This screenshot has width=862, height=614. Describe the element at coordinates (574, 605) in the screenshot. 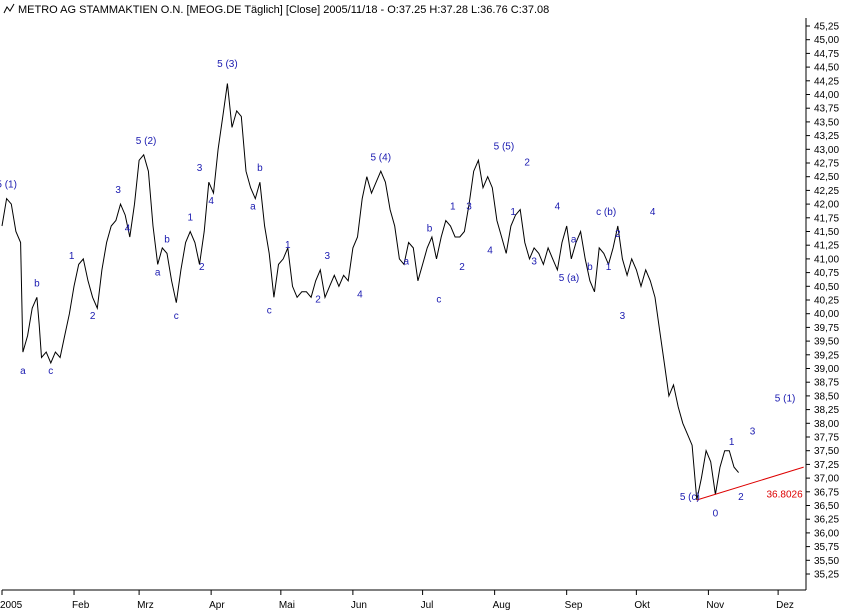

I see `x-tick-label: Sep` at that location.